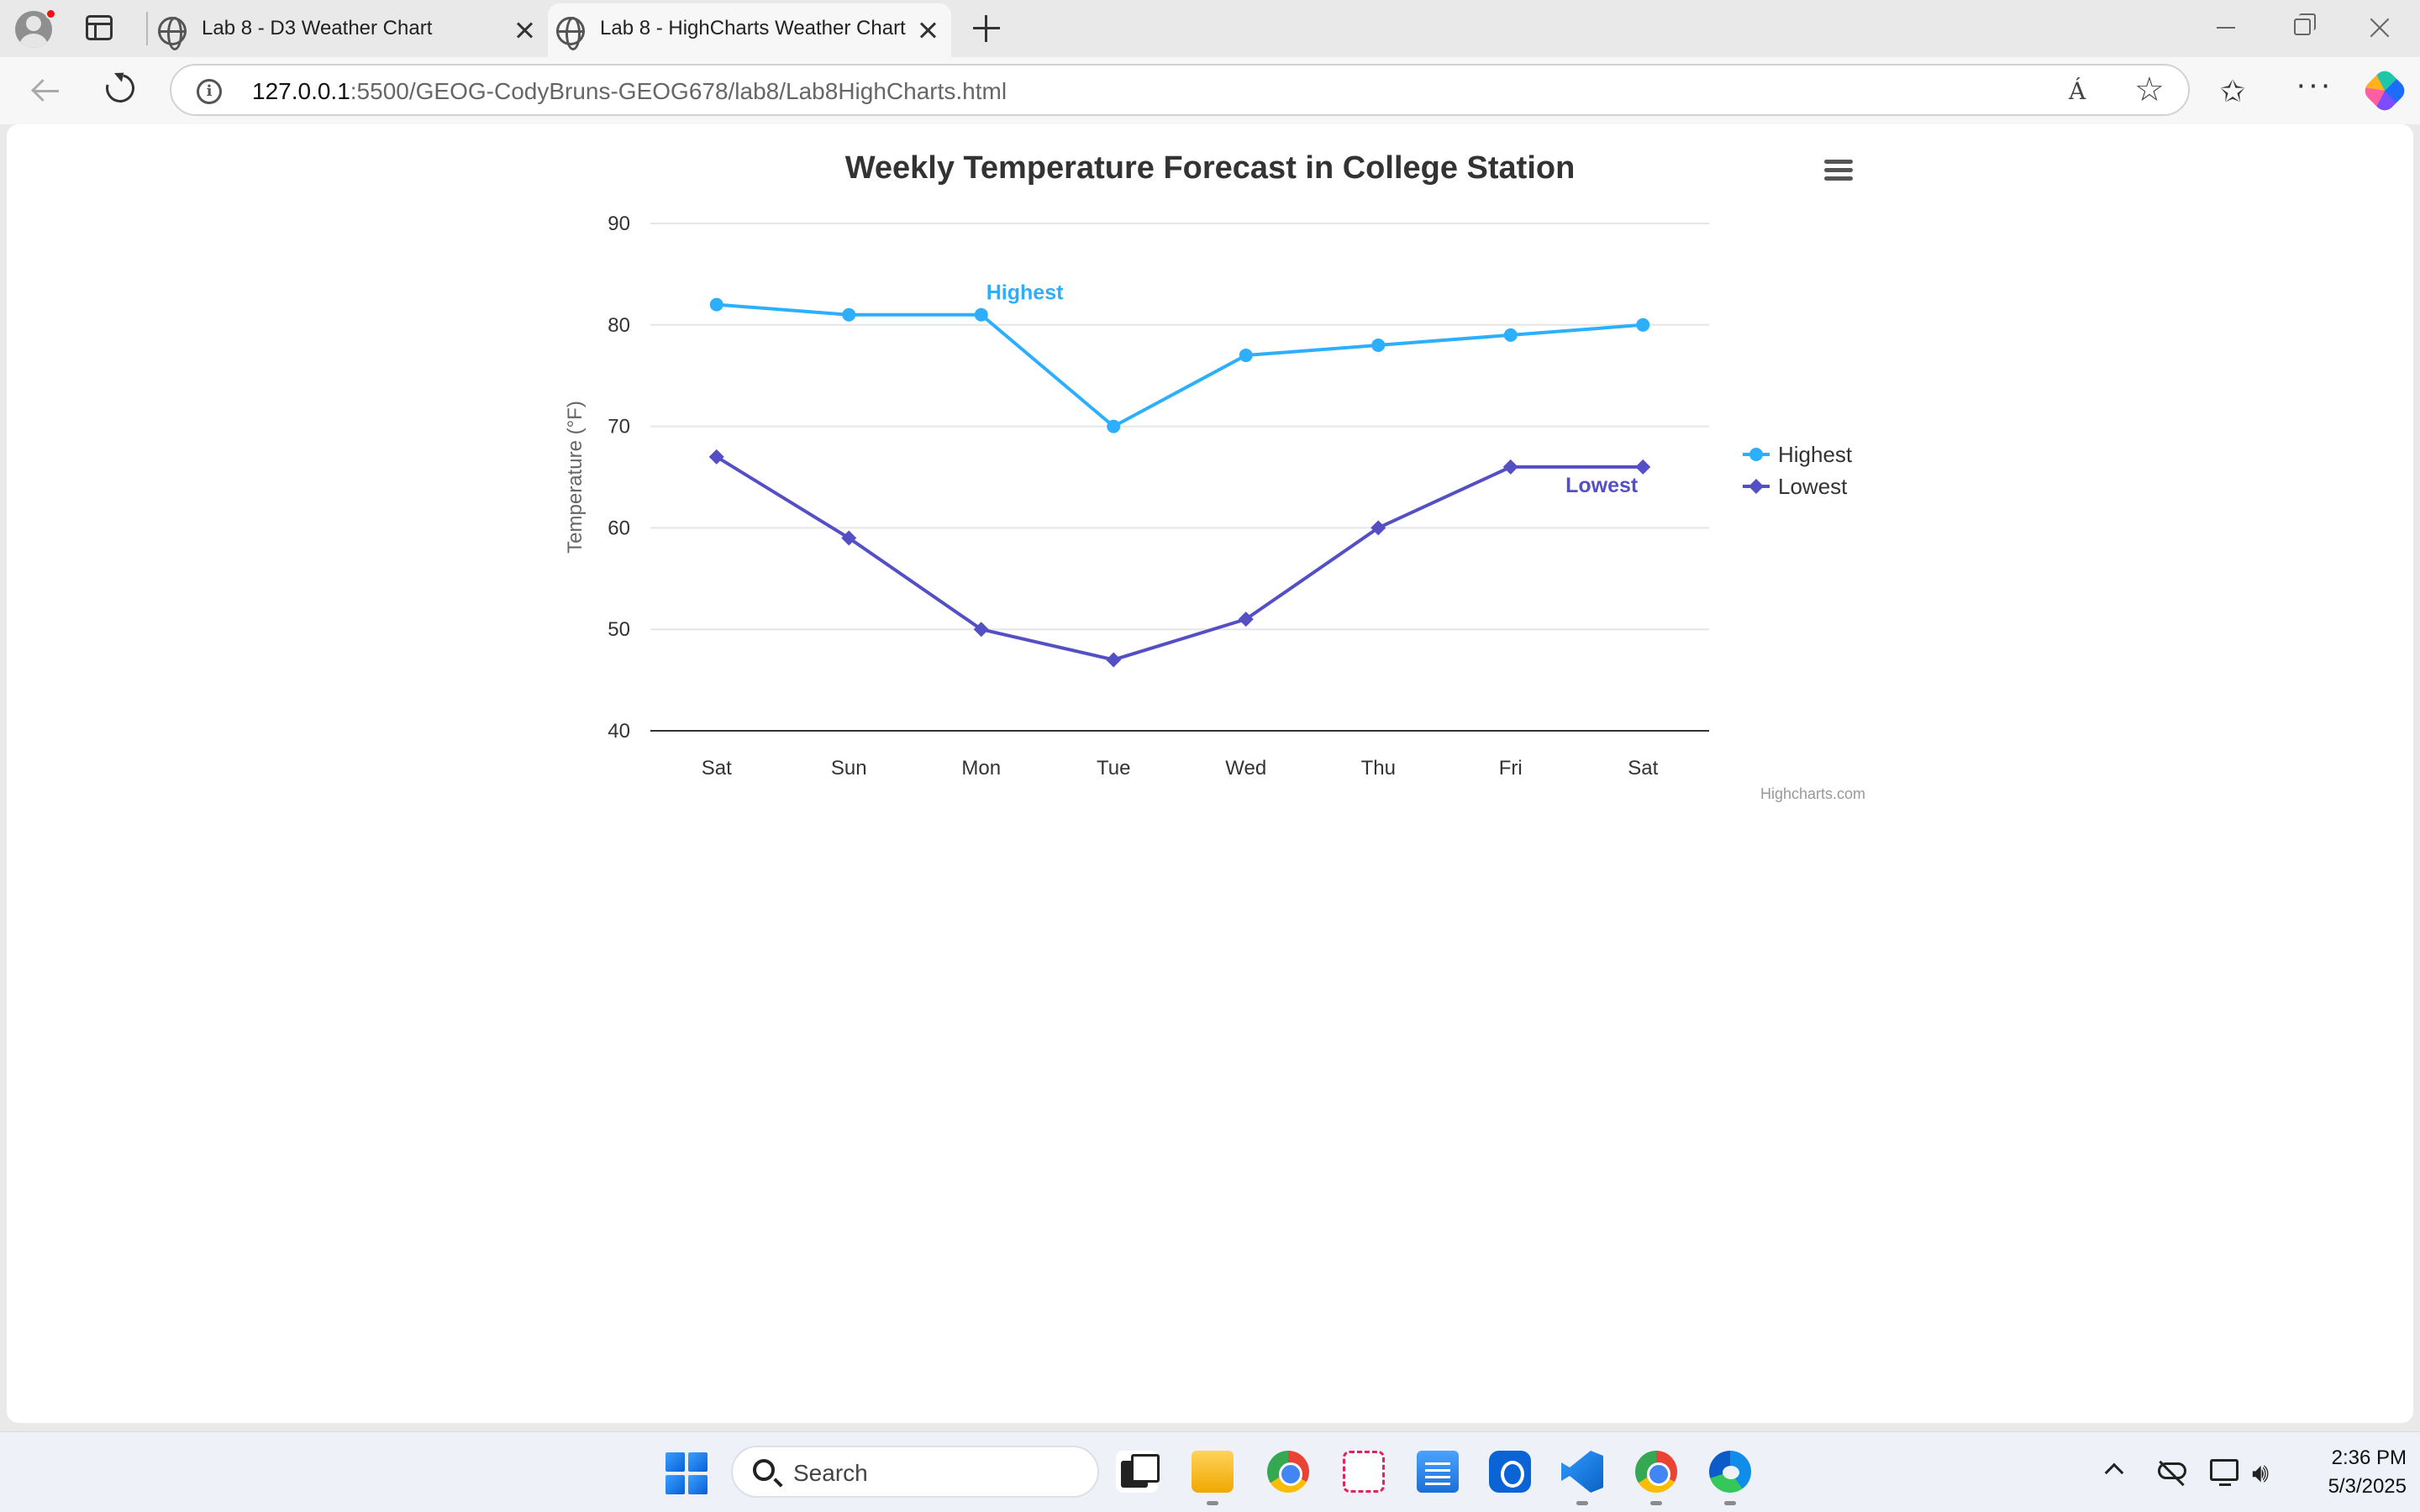  I want to click on clock-time: 2:36 PM, so click(2369, 1457).